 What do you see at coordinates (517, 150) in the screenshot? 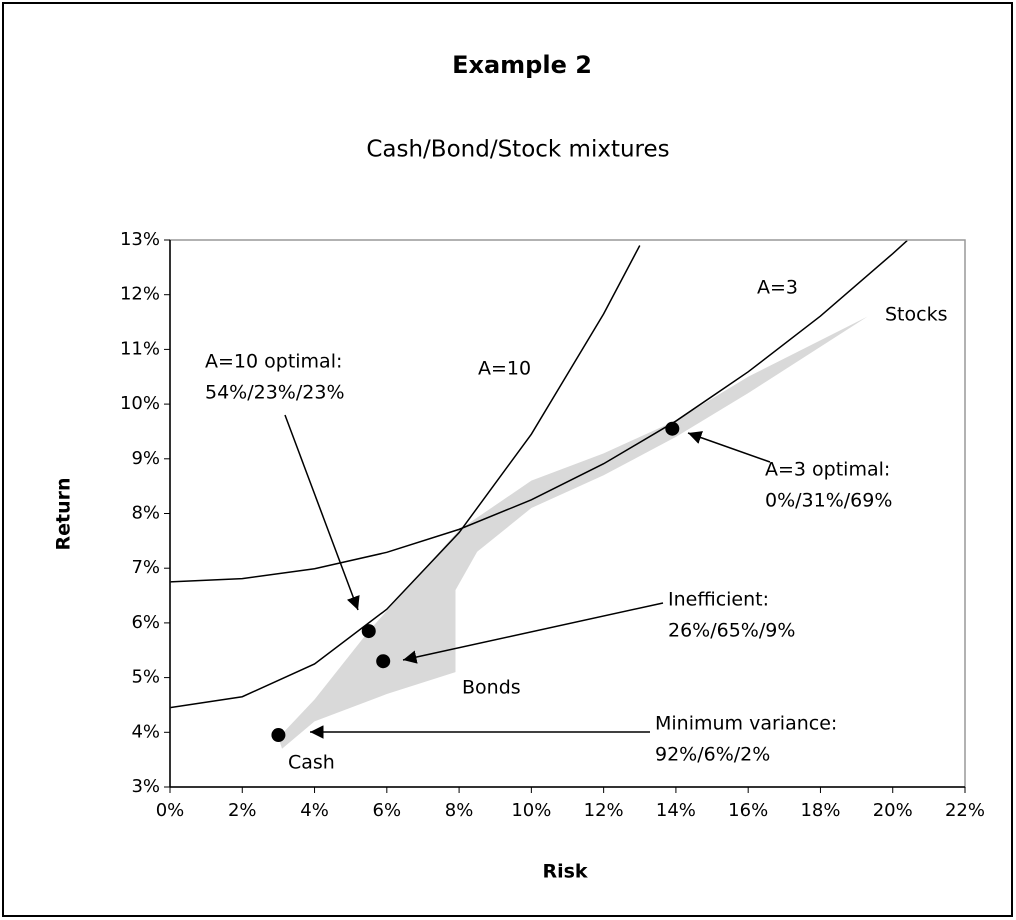
I see `chart-subtitle: Cash/Bond/Stock mixtures` at bounding box center [517, 150].